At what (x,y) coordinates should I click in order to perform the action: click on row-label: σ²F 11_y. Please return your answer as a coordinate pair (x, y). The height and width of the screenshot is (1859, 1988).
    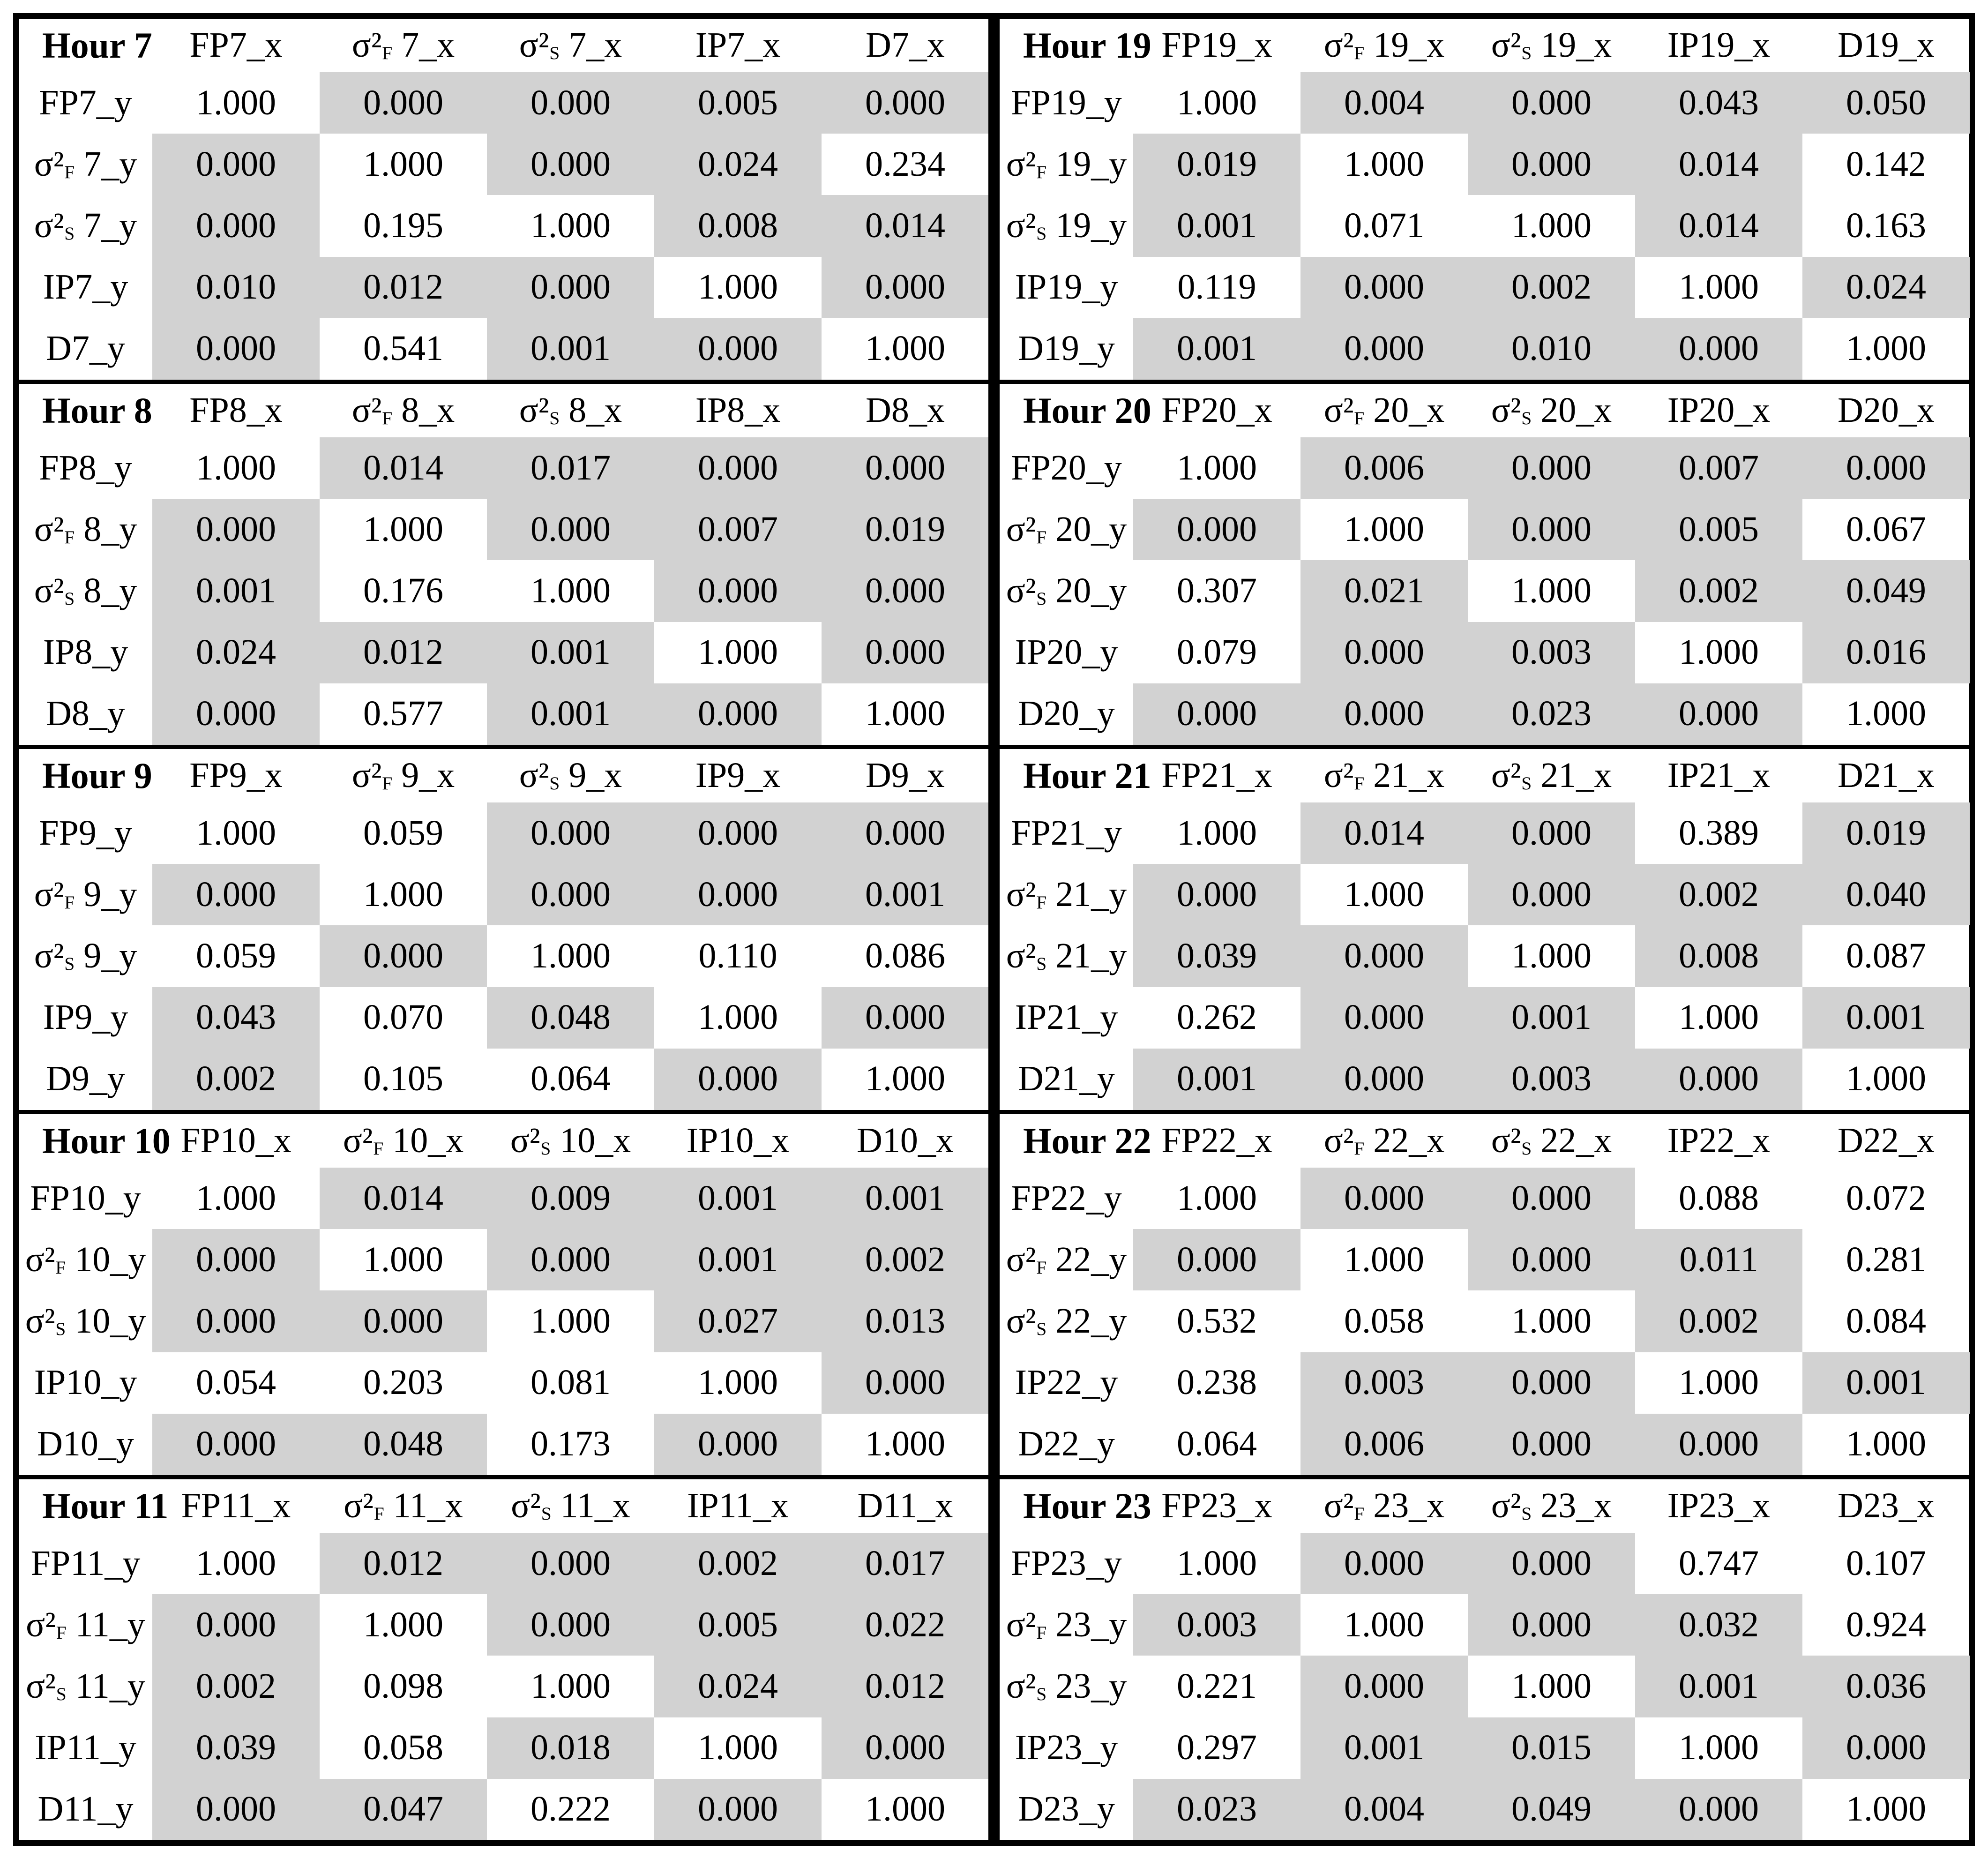
    Looking at the image, I should click on (85, 1624).